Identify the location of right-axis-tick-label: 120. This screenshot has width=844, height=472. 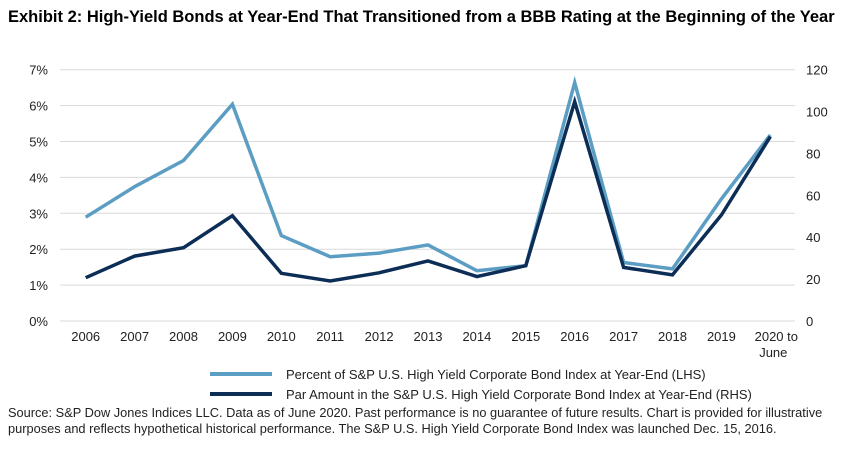
(817, 70).